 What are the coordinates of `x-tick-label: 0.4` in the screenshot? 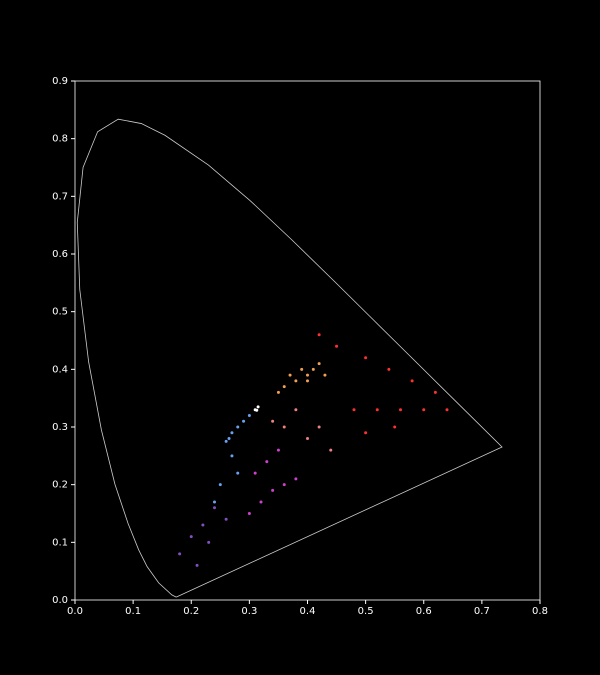 It's located at (308, 611).